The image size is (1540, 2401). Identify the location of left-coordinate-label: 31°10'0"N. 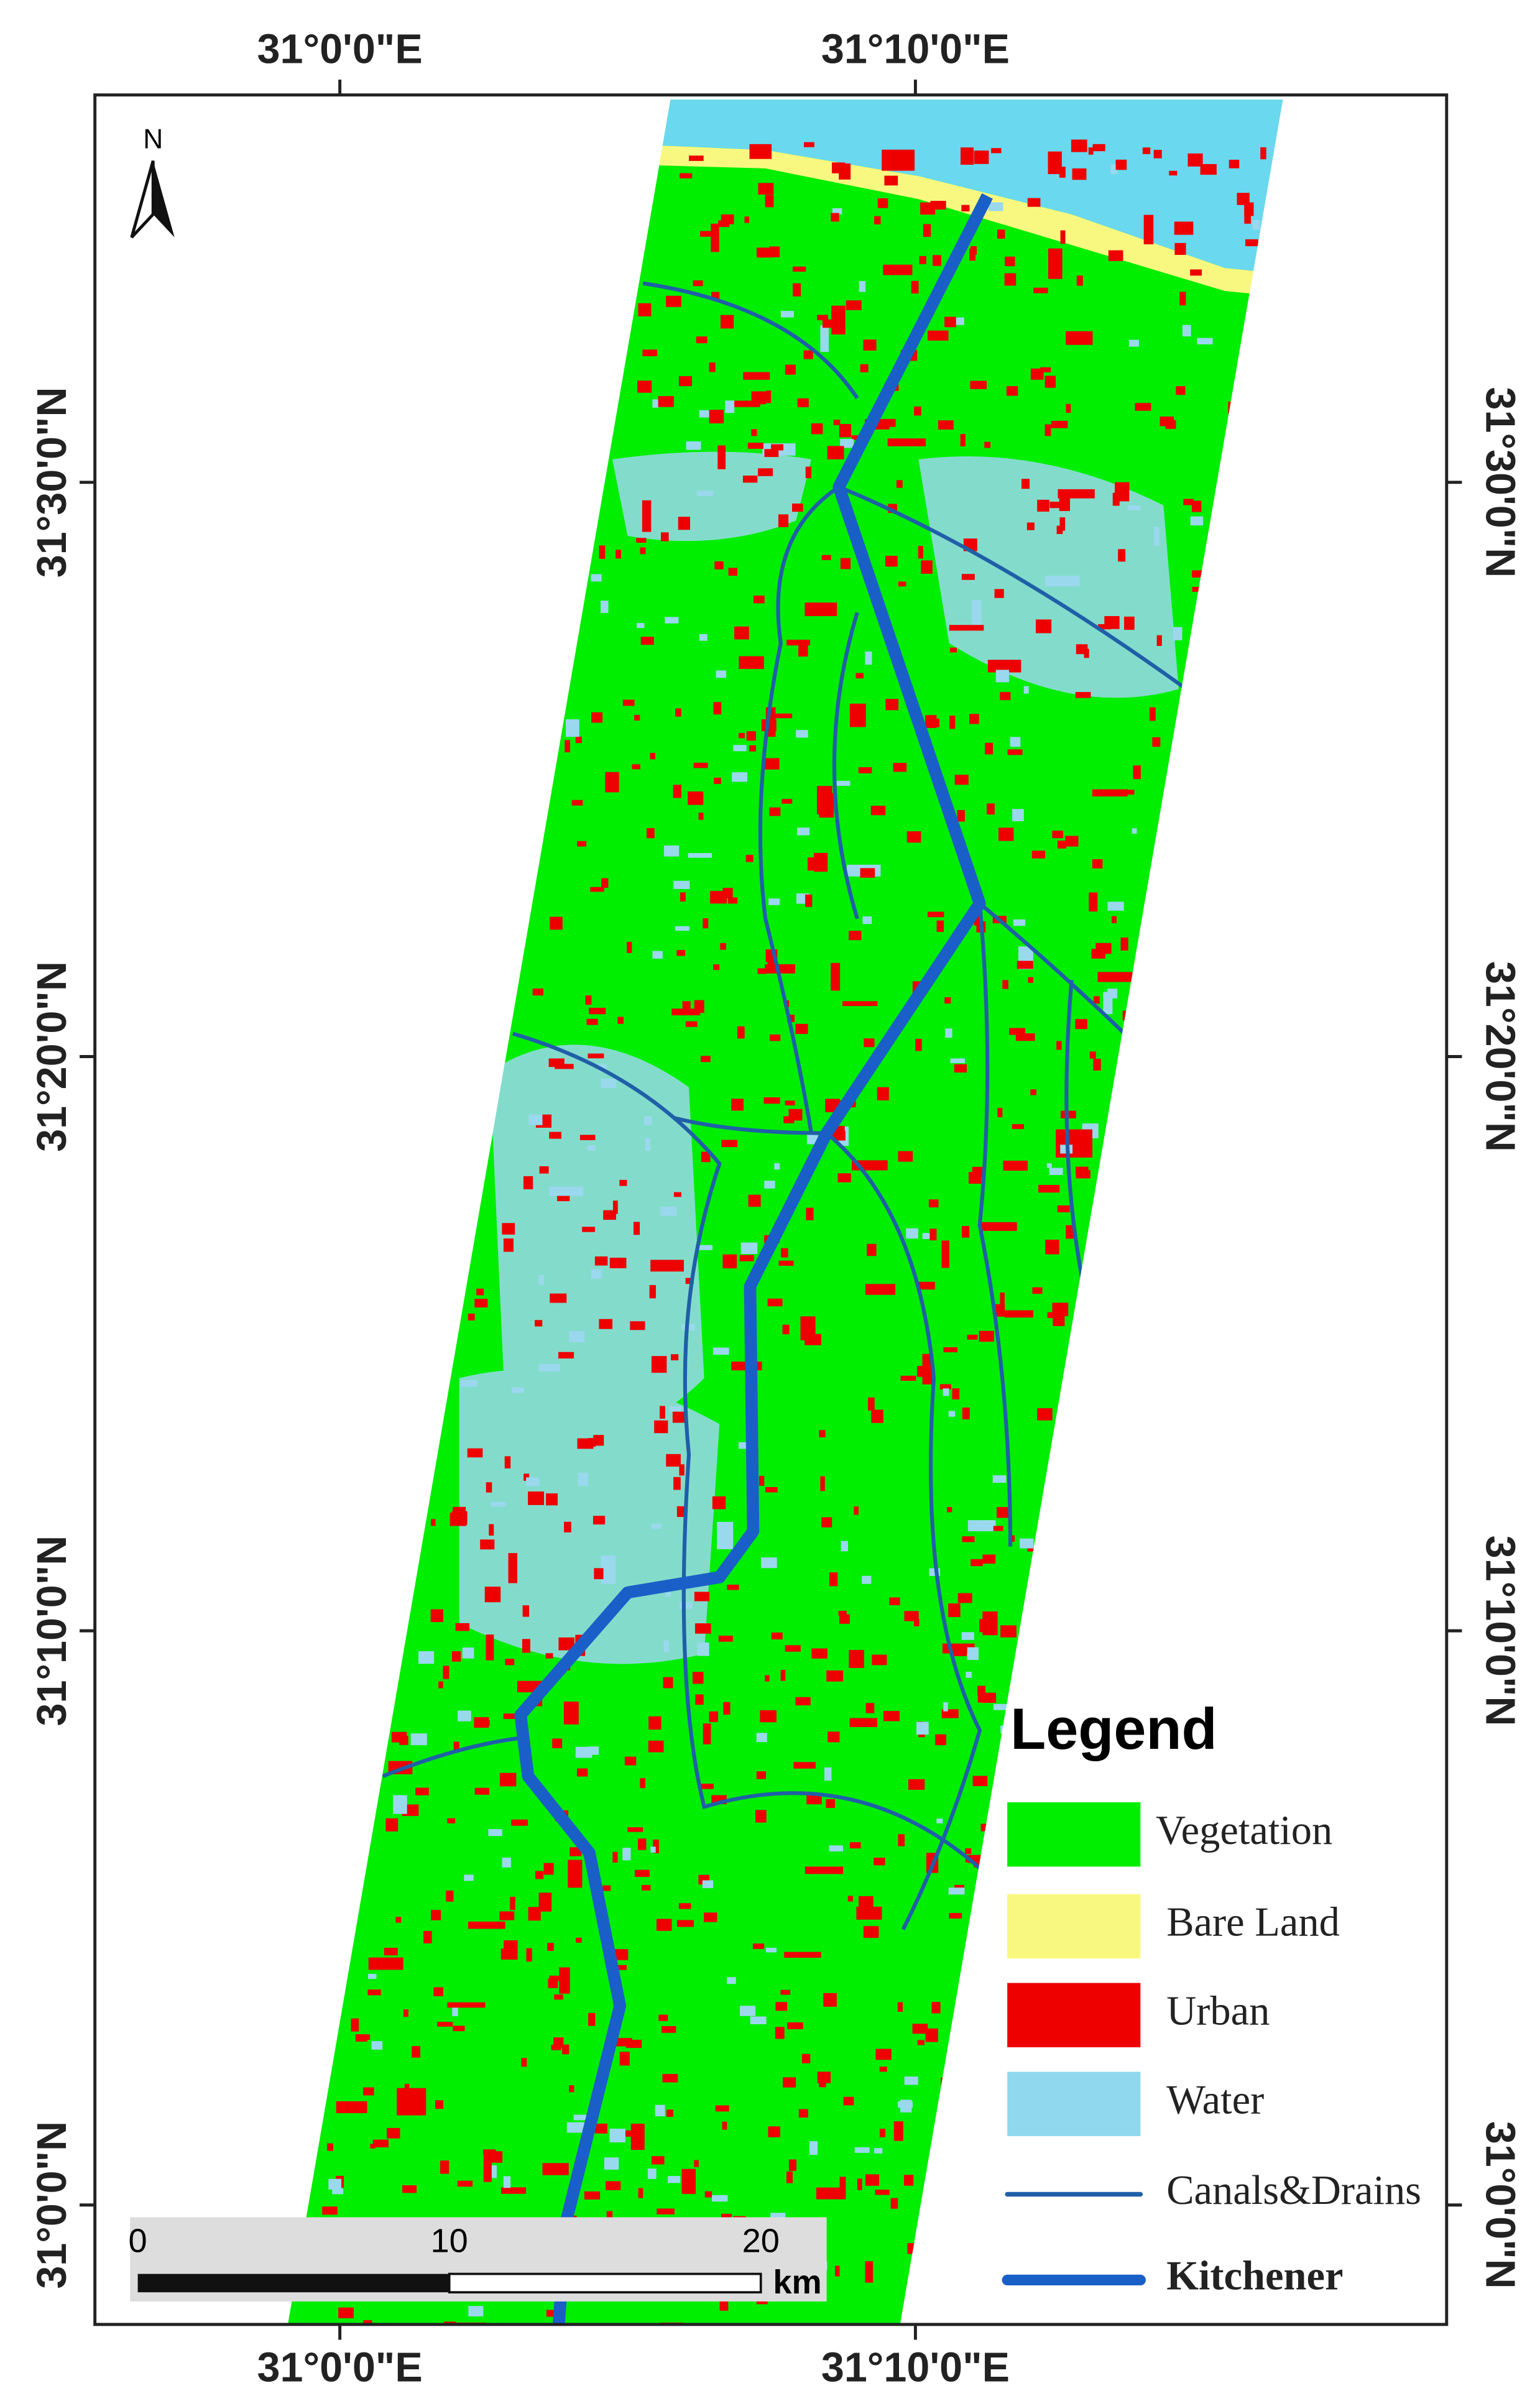
(52, 1631).